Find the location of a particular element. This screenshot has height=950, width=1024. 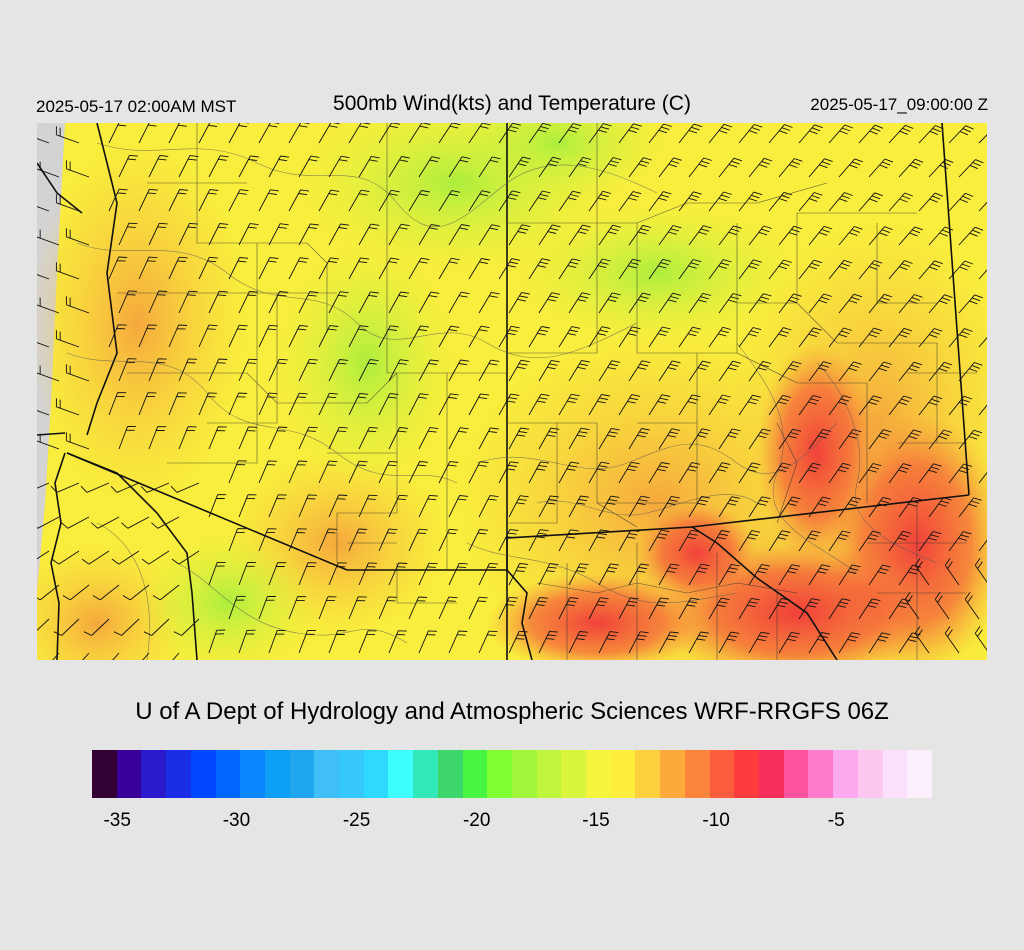

colorbar-tick-label: -25 is located at coordinates (356, 820).